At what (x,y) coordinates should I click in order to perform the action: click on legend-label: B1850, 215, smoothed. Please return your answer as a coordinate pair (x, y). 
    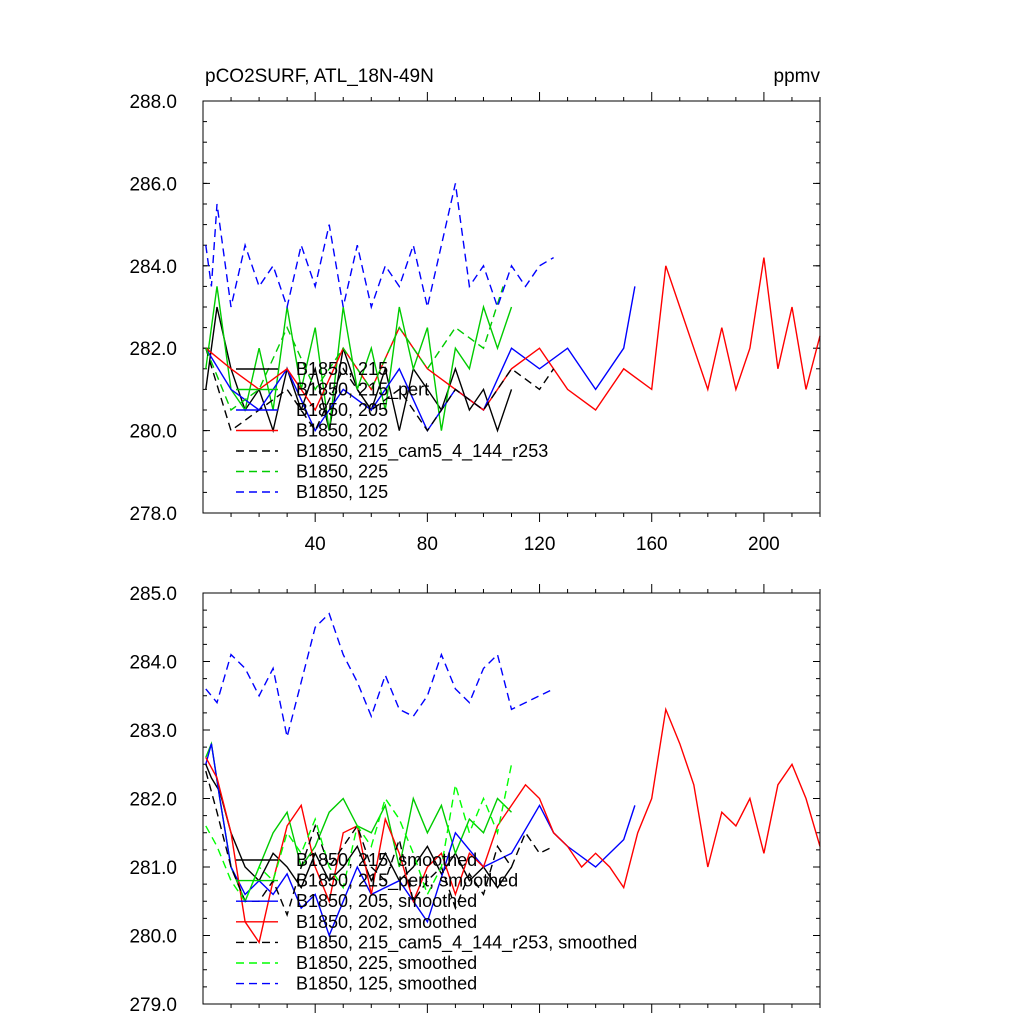
    Looking at the image, I should click on (386, 860).